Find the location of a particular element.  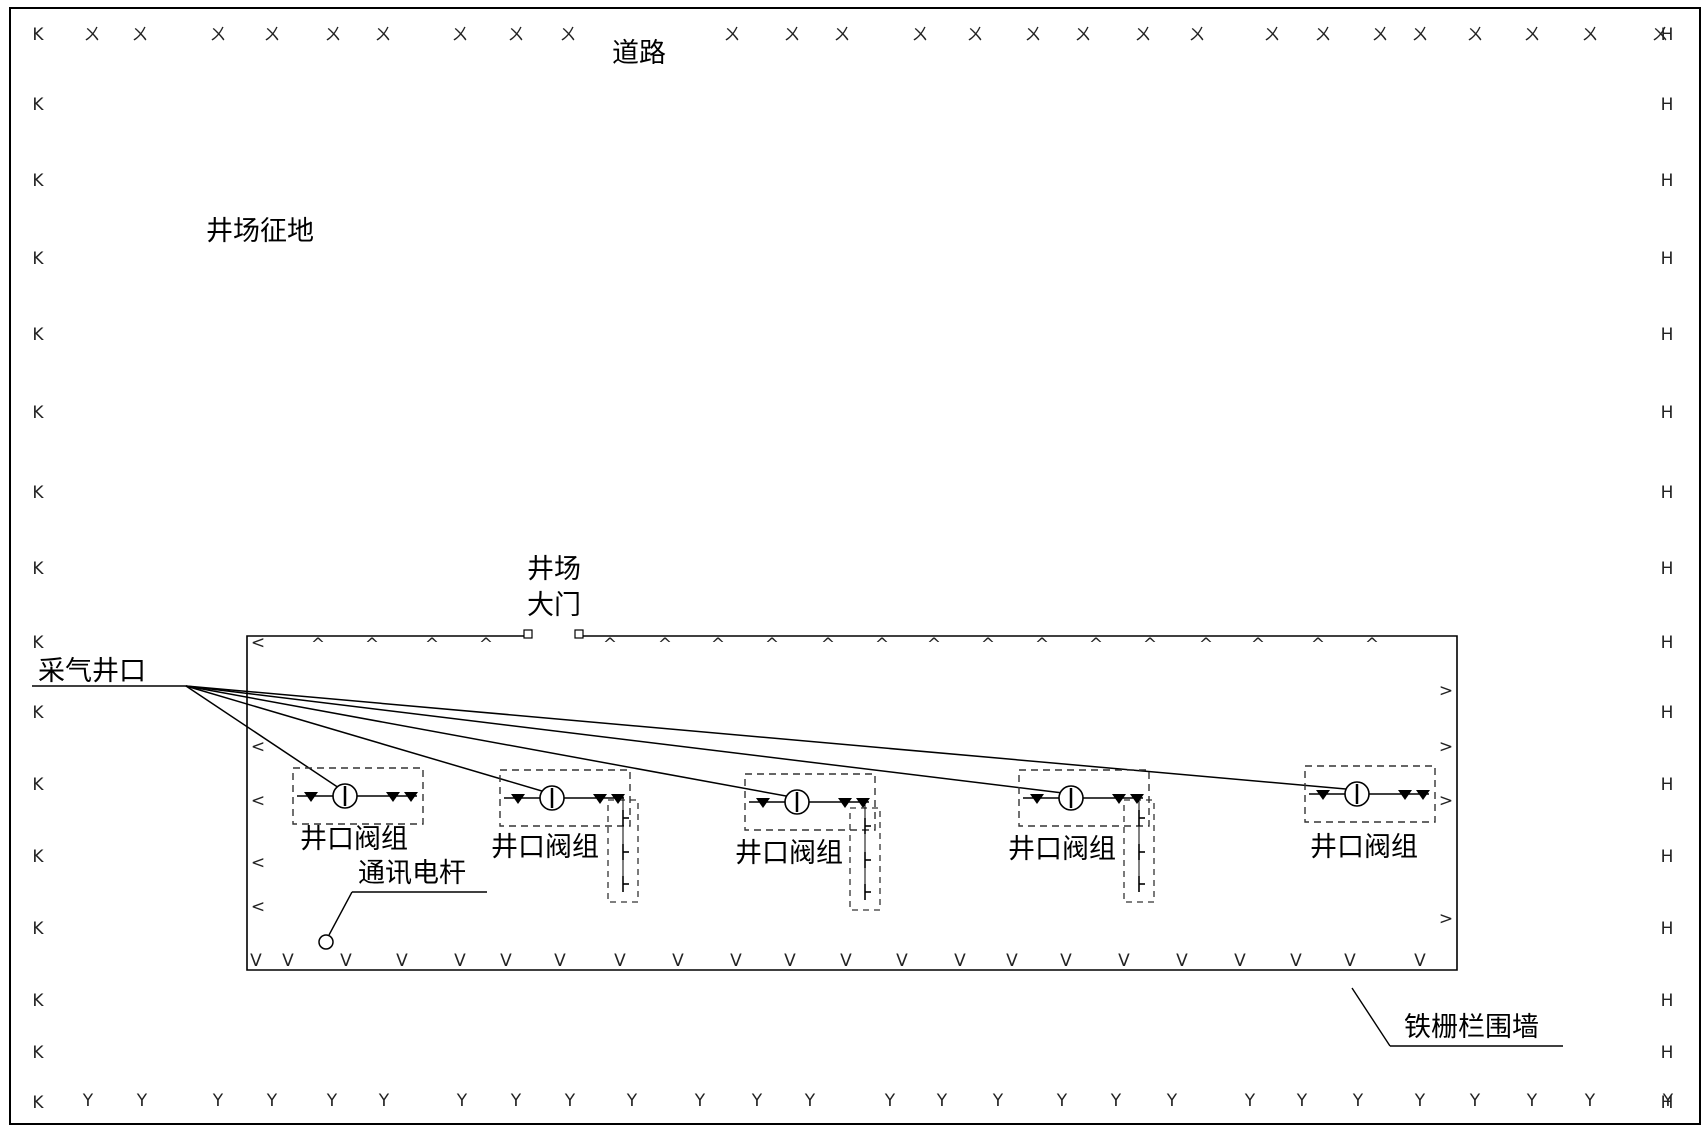

valve-group-dashed-box is located at coordinates (358, 796).